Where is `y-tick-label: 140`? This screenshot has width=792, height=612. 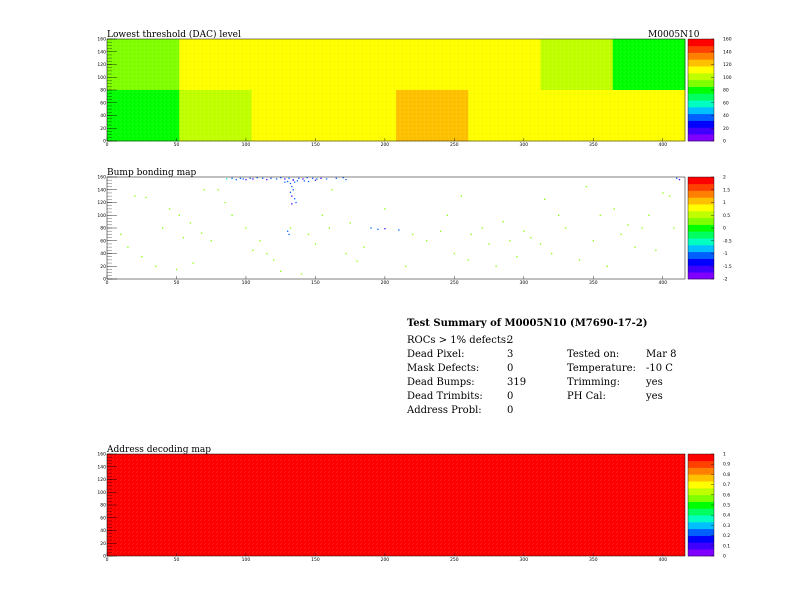
y-tick-label: 140 is located at coordinates (101, 467).